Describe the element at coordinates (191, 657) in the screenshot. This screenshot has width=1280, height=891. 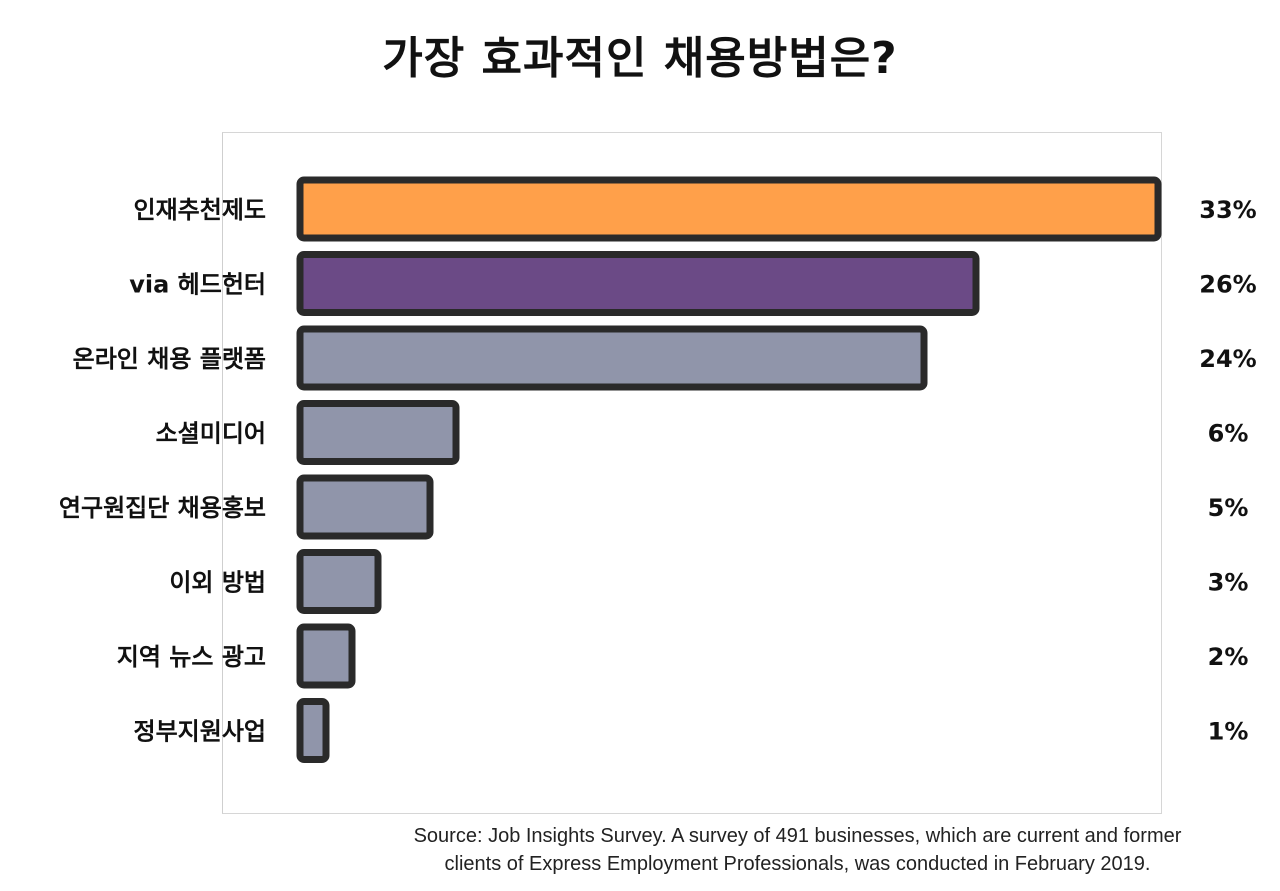
I see `category-label-7: 지역 뉴스 광고` at that location.